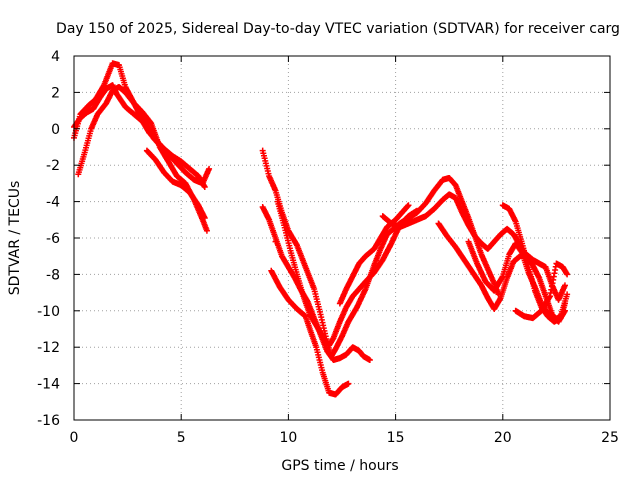  Describe the element at coordinates (339, 466) in the screenshot. I see `x-axis-label: GPS time / hours` at that location.